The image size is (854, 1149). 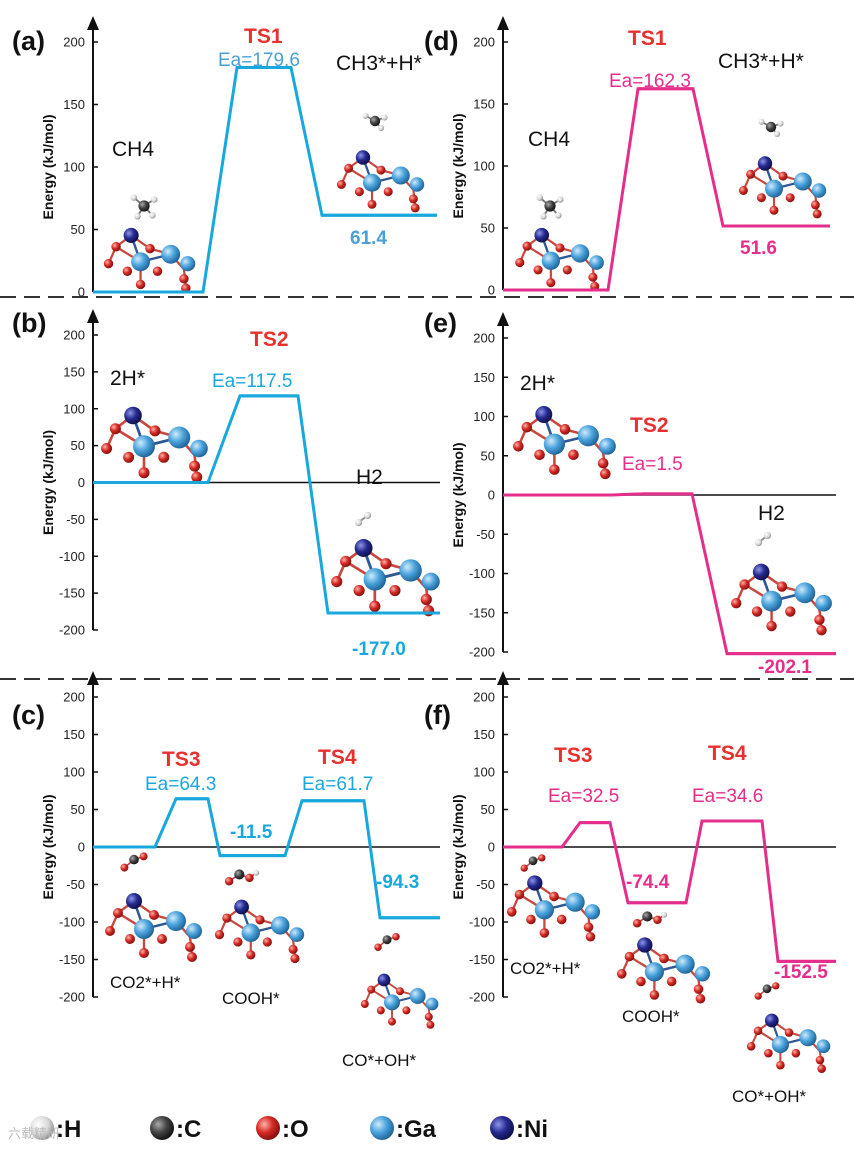 What do you see at coordinates (416, 1129) in the screenshot?
I see `legend-label: :Ga` at bounding box center [416, 1129].